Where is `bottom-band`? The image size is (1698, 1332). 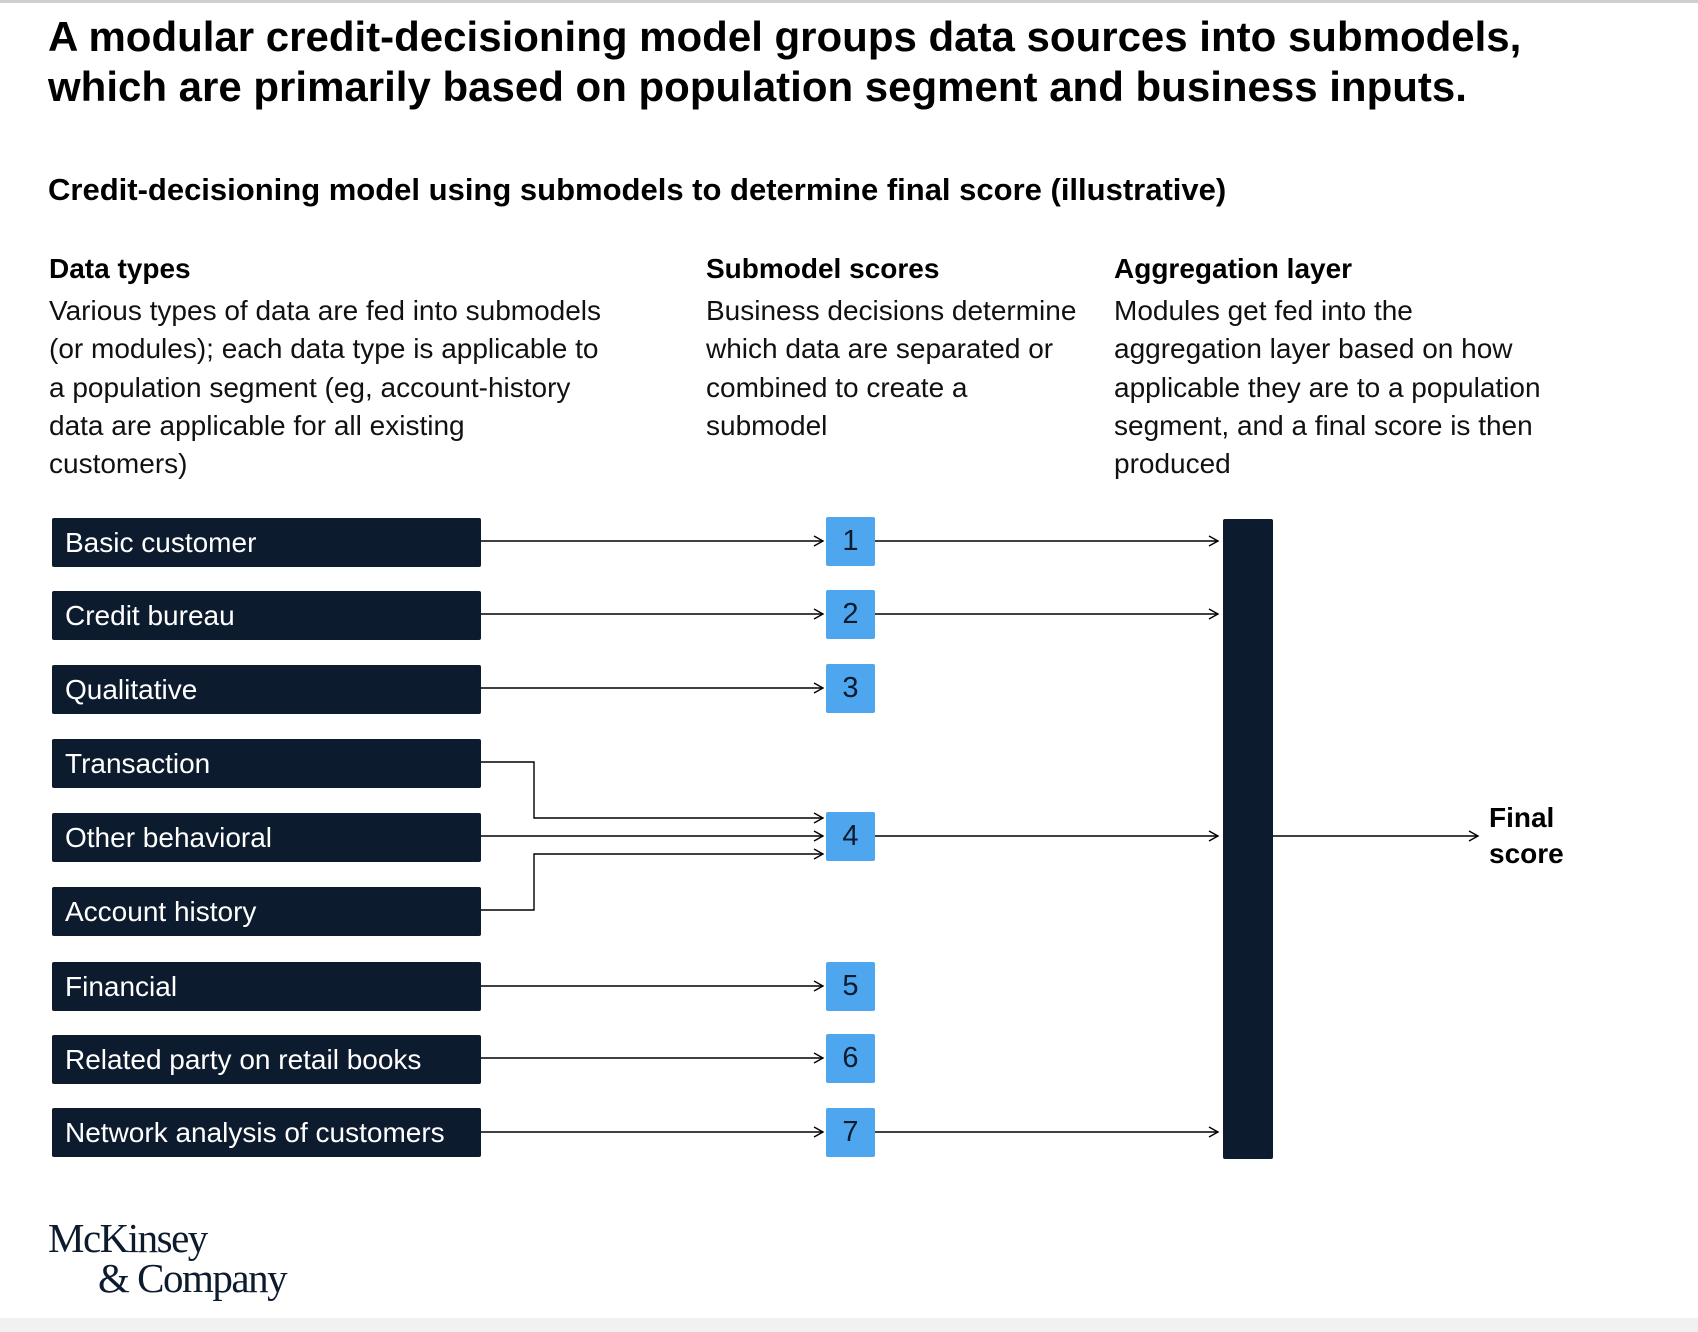 bottom-band is located at coordinates (849, 1325).